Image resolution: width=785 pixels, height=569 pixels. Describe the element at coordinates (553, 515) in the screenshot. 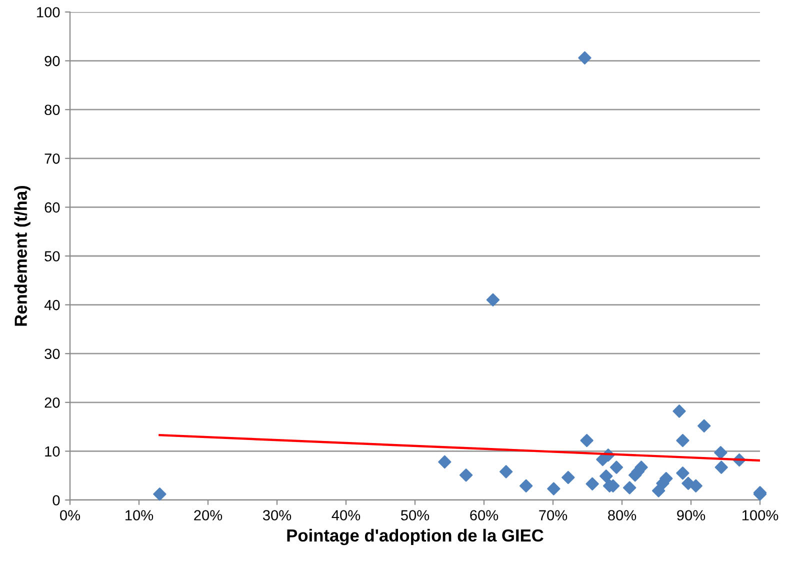

I see `x-tick-label: 70%` at that location.